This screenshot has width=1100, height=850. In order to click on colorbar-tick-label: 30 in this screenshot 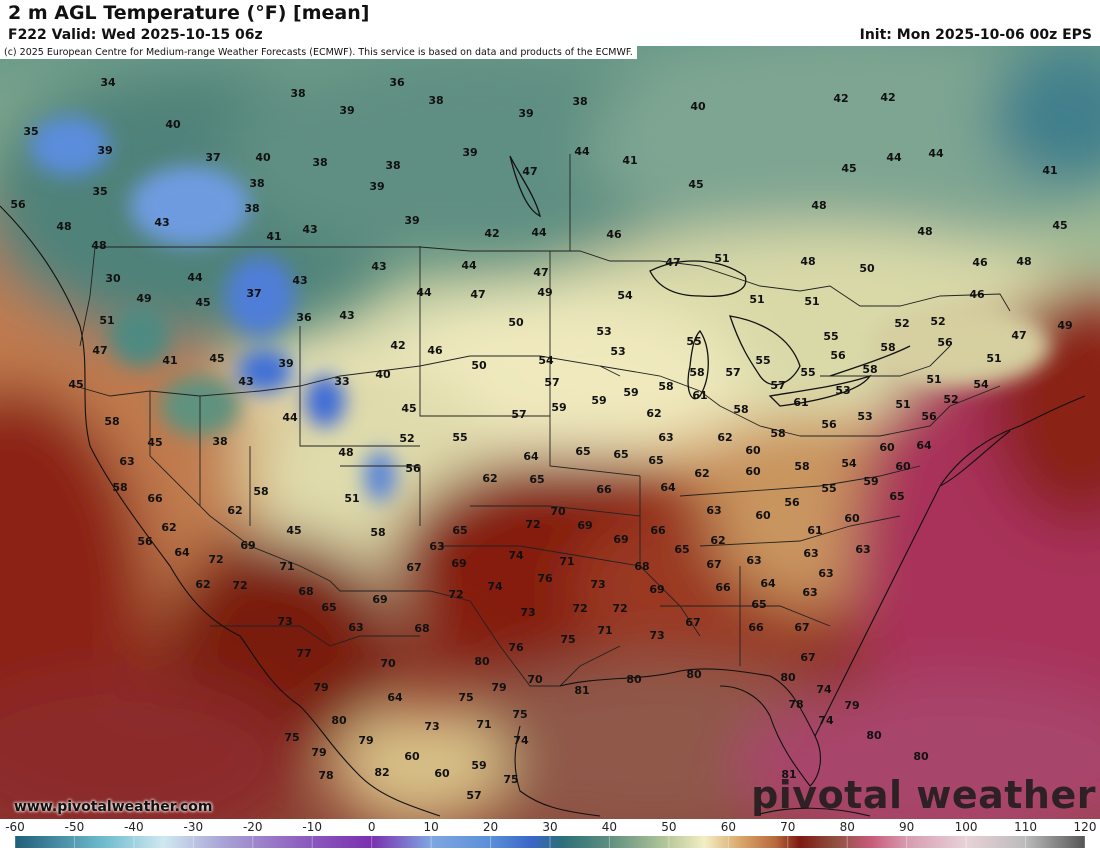, I will do `click(550, 827)`.